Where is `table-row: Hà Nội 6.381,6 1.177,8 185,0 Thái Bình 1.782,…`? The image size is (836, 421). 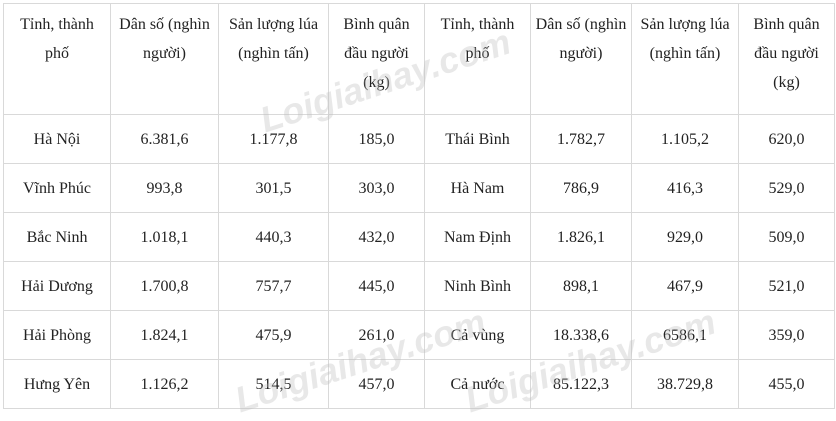 table-row: Hà Nội 6.381,6 1.177,8 185,0 Thái Bình 1.782,… is located at coordinates (419, 139).